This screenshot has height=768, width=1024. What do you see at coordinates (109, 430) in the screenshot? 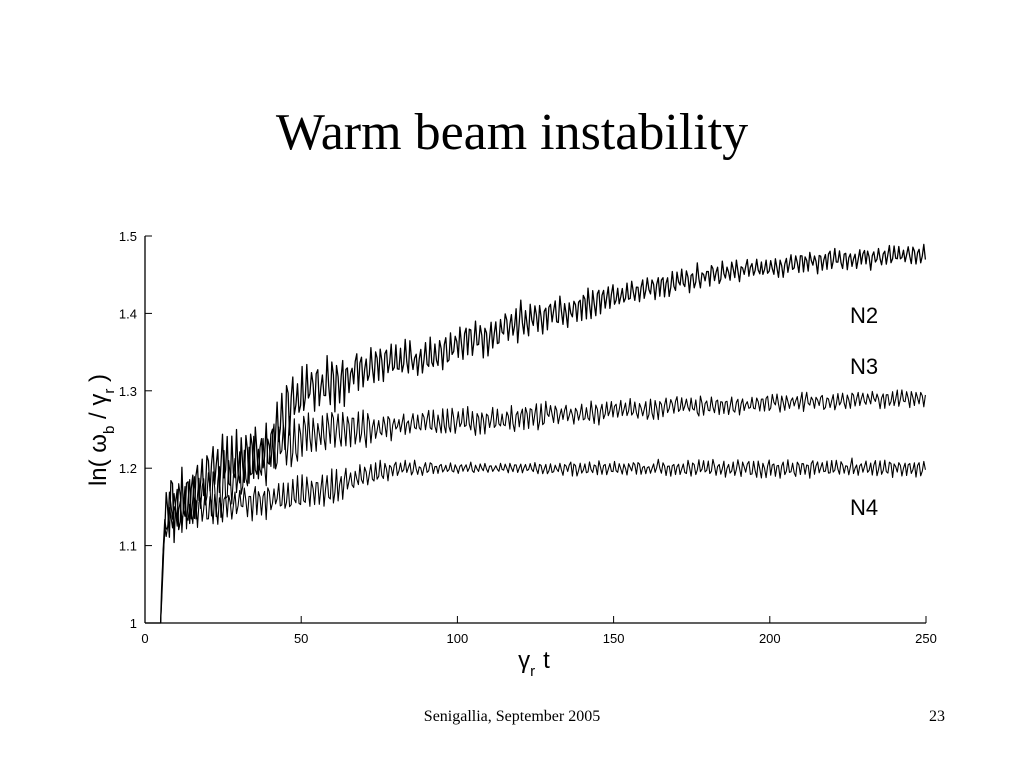
I see `y-axis-label-sub-b: b` at bounding box center [109, 430].